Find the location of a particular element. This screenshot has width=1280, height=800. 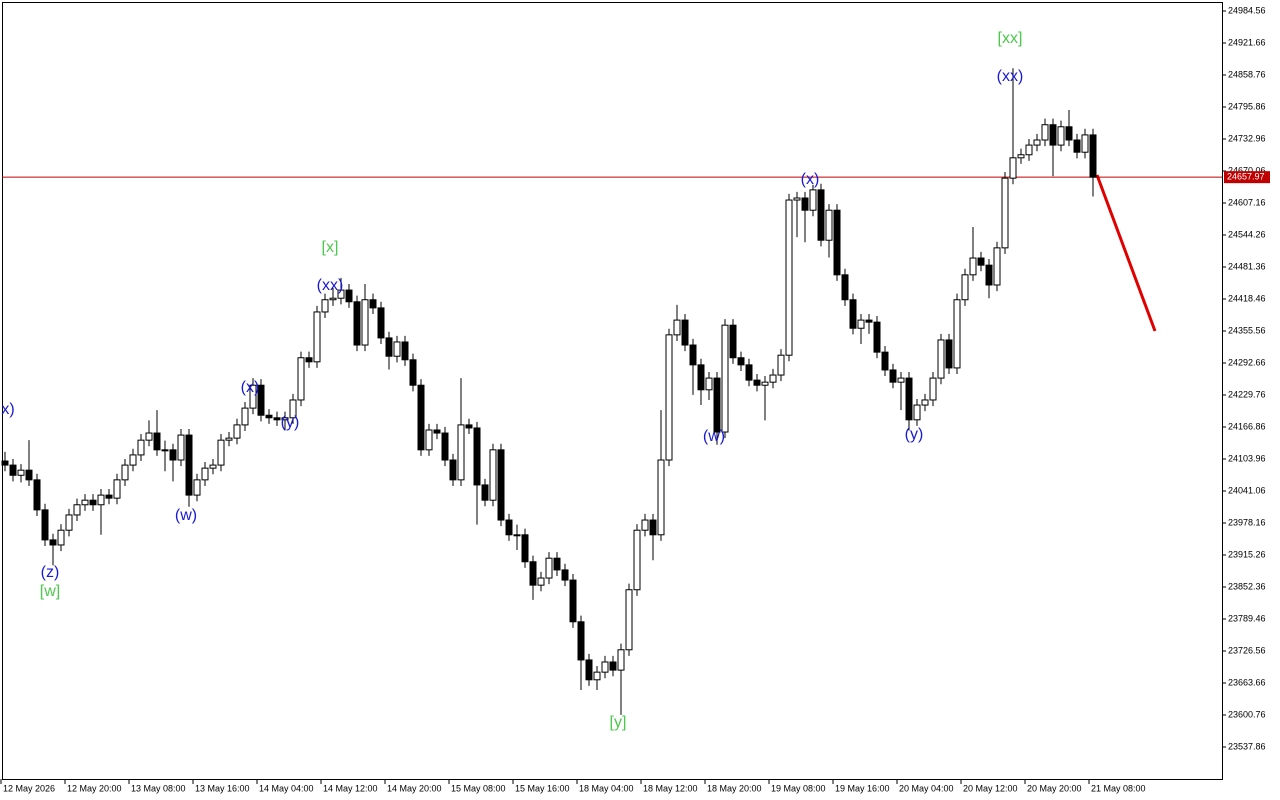

x-tick-label: 20 May 20:00 is located at coordinates (1054, 788).